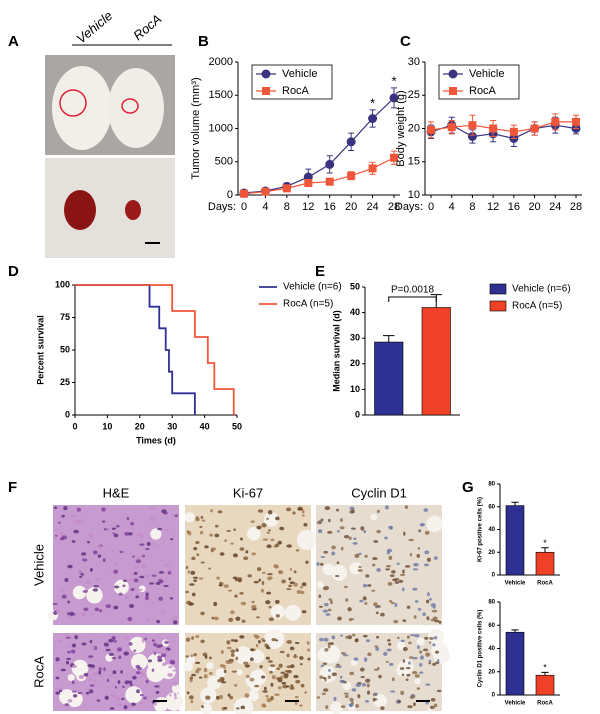 This screenshot has width=600, height=714. I want to click on micrograph-bg, so click(248, 565).